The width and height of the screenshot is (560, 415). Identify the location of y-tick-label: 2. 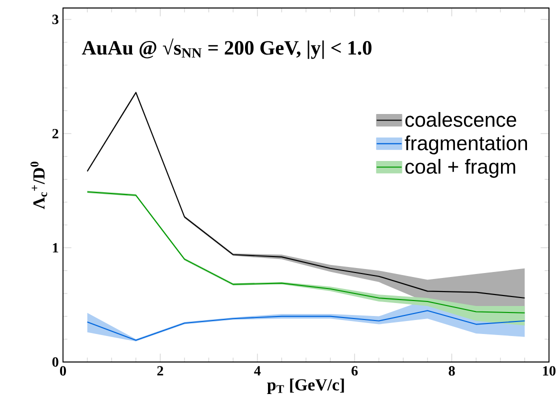
(55, 133).